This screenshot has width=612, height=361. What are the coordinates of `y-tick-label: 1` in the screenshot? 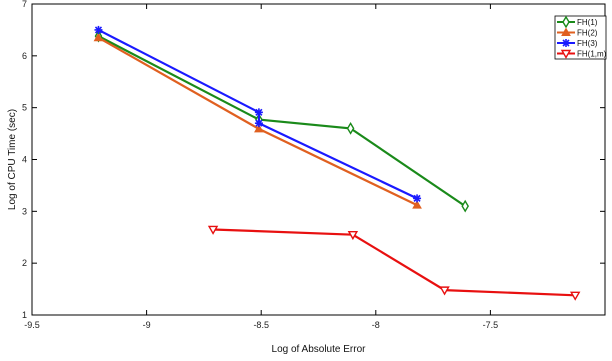 It's located at (24, 315).